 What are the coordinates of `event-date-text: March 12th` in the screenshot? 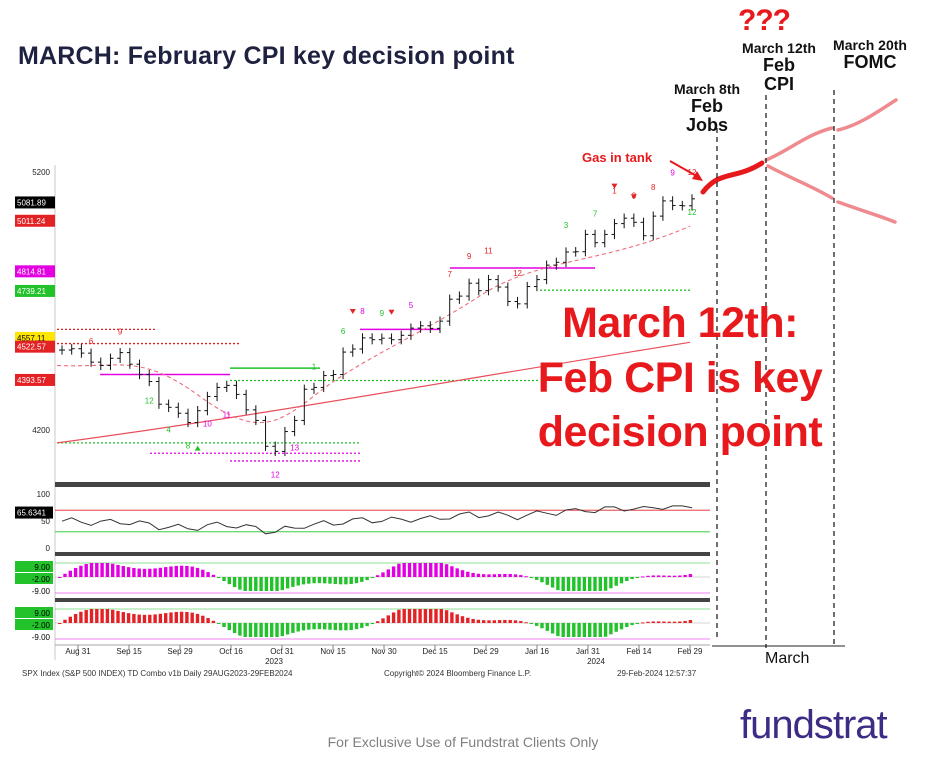 It's located at (779, 48).